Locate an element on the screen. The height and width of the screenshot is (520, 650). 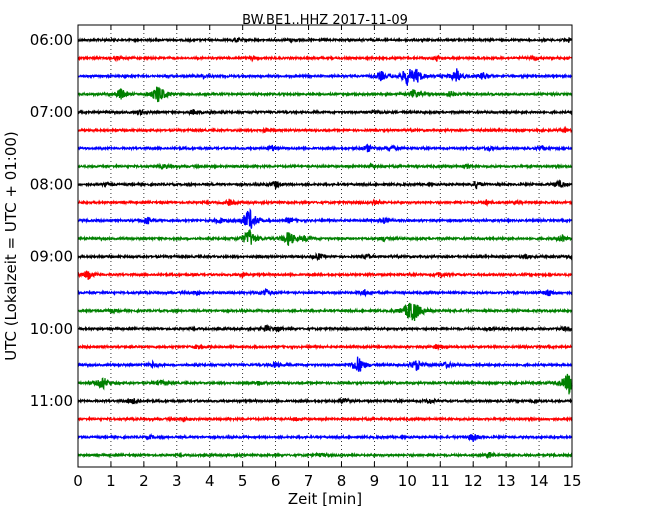
x-tick-label: 13 is located at coordinates (506, 481).